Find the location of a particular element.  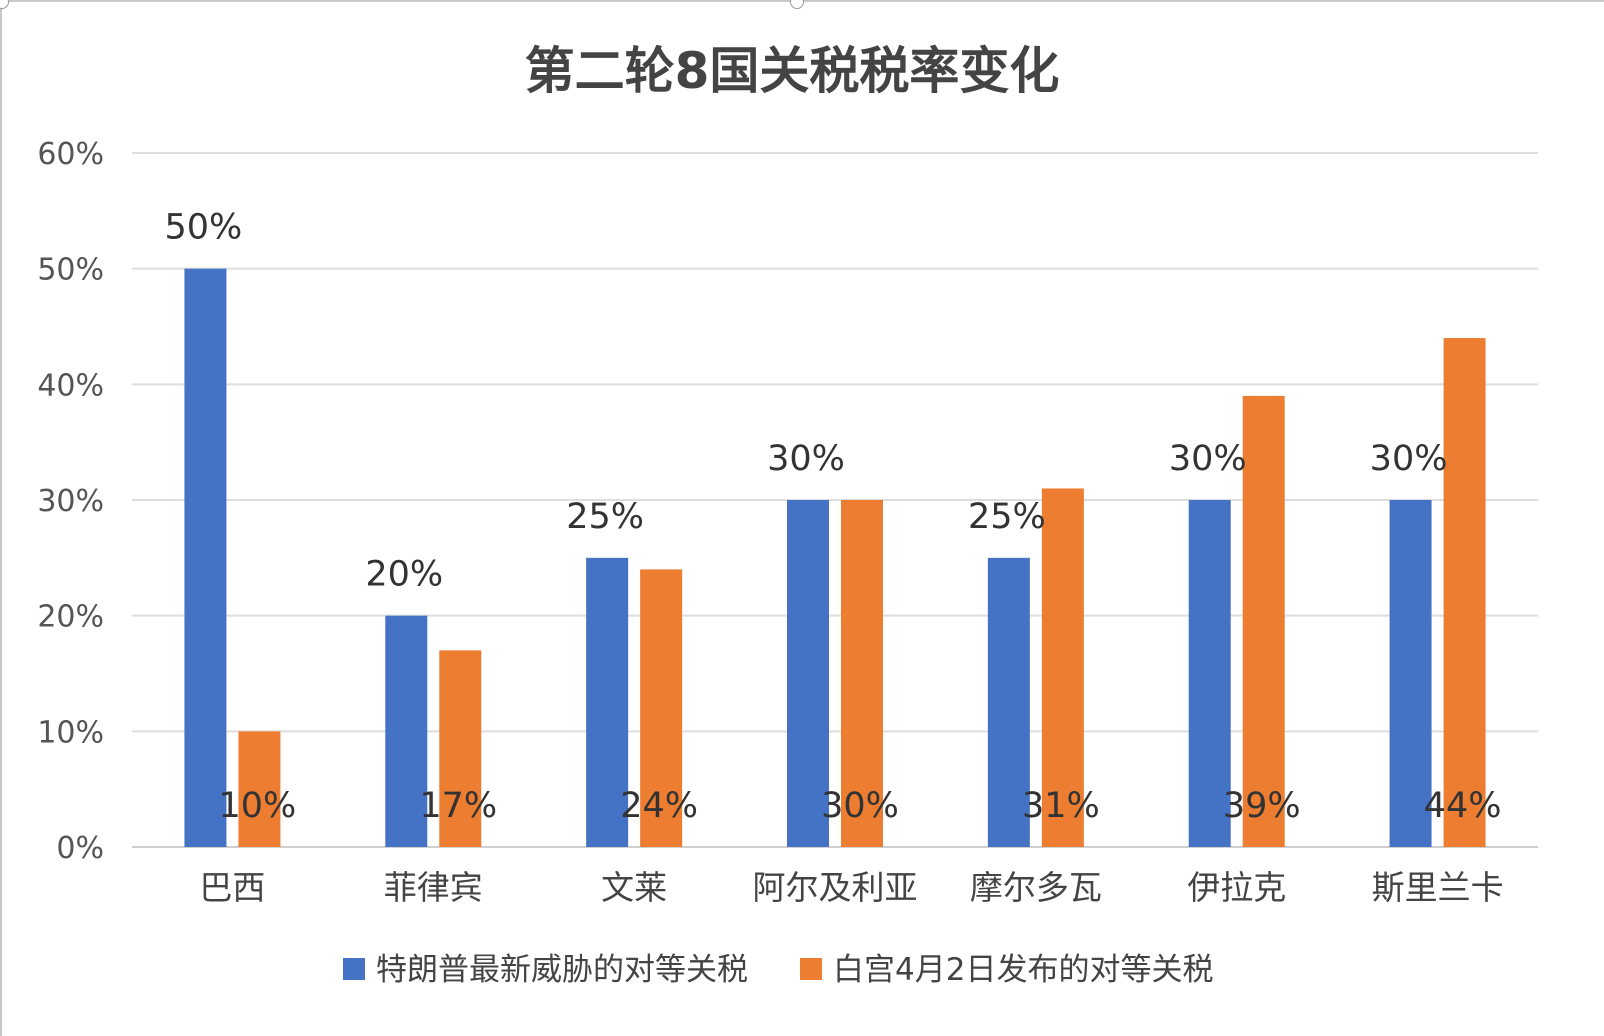

data-label-orange: 30% is located at coordinates (860, 806).